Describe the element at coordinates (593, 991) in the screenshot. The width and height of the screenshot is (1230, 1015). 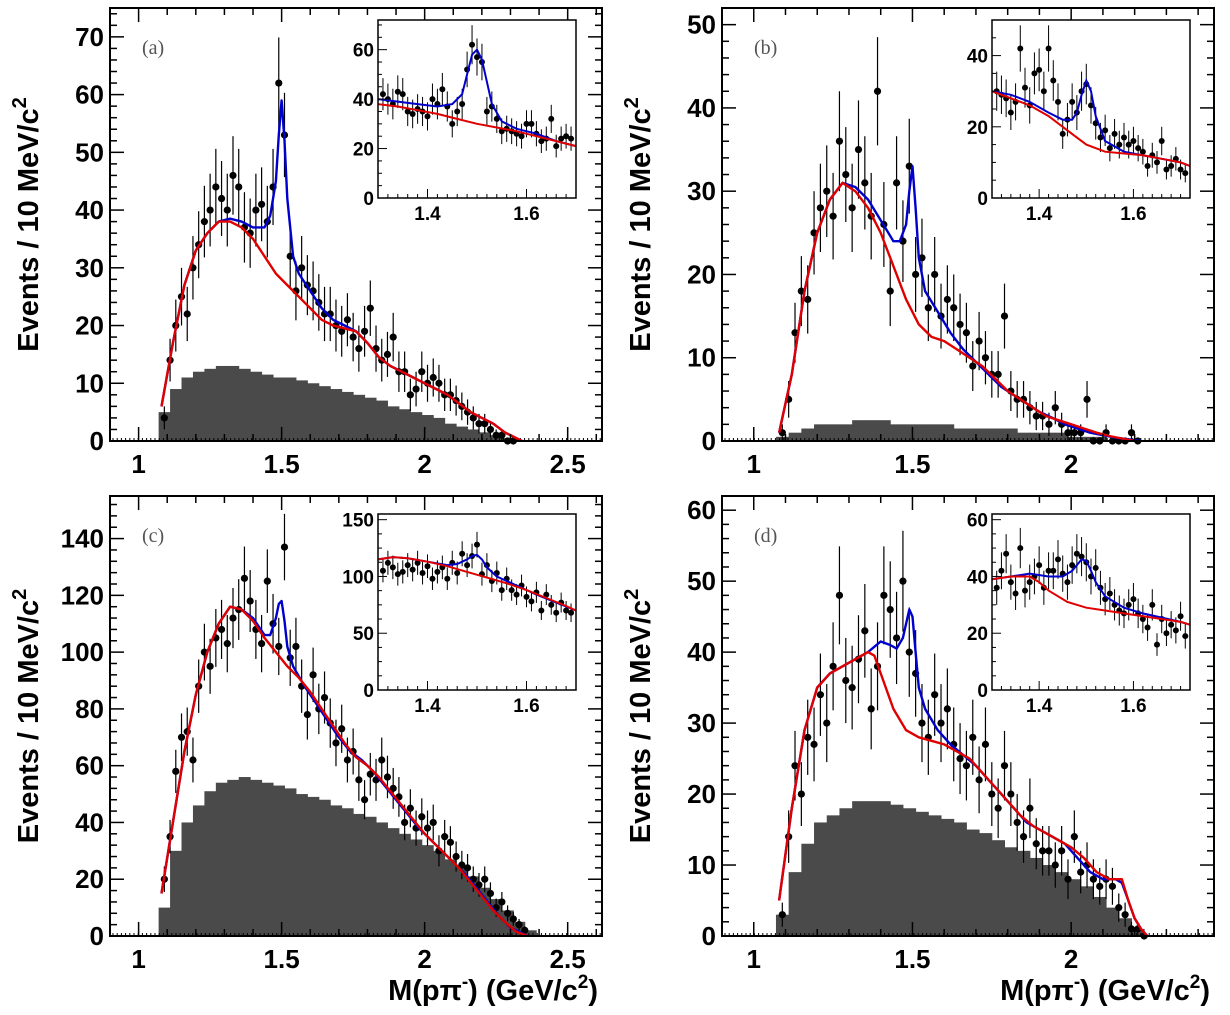
I see `x-axis-title-text: )` at that location.